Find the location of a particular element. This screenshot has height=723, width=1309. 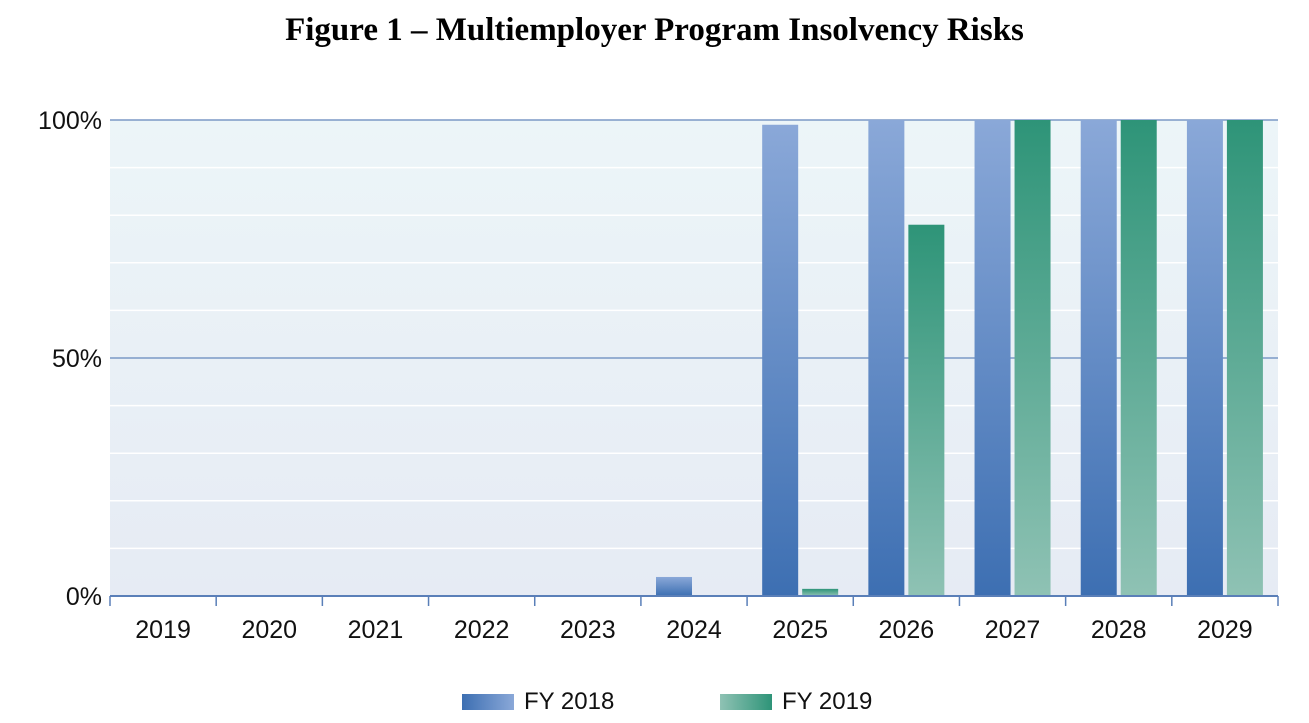

y-tick-label: 50% is located at coordinates (77, 359).